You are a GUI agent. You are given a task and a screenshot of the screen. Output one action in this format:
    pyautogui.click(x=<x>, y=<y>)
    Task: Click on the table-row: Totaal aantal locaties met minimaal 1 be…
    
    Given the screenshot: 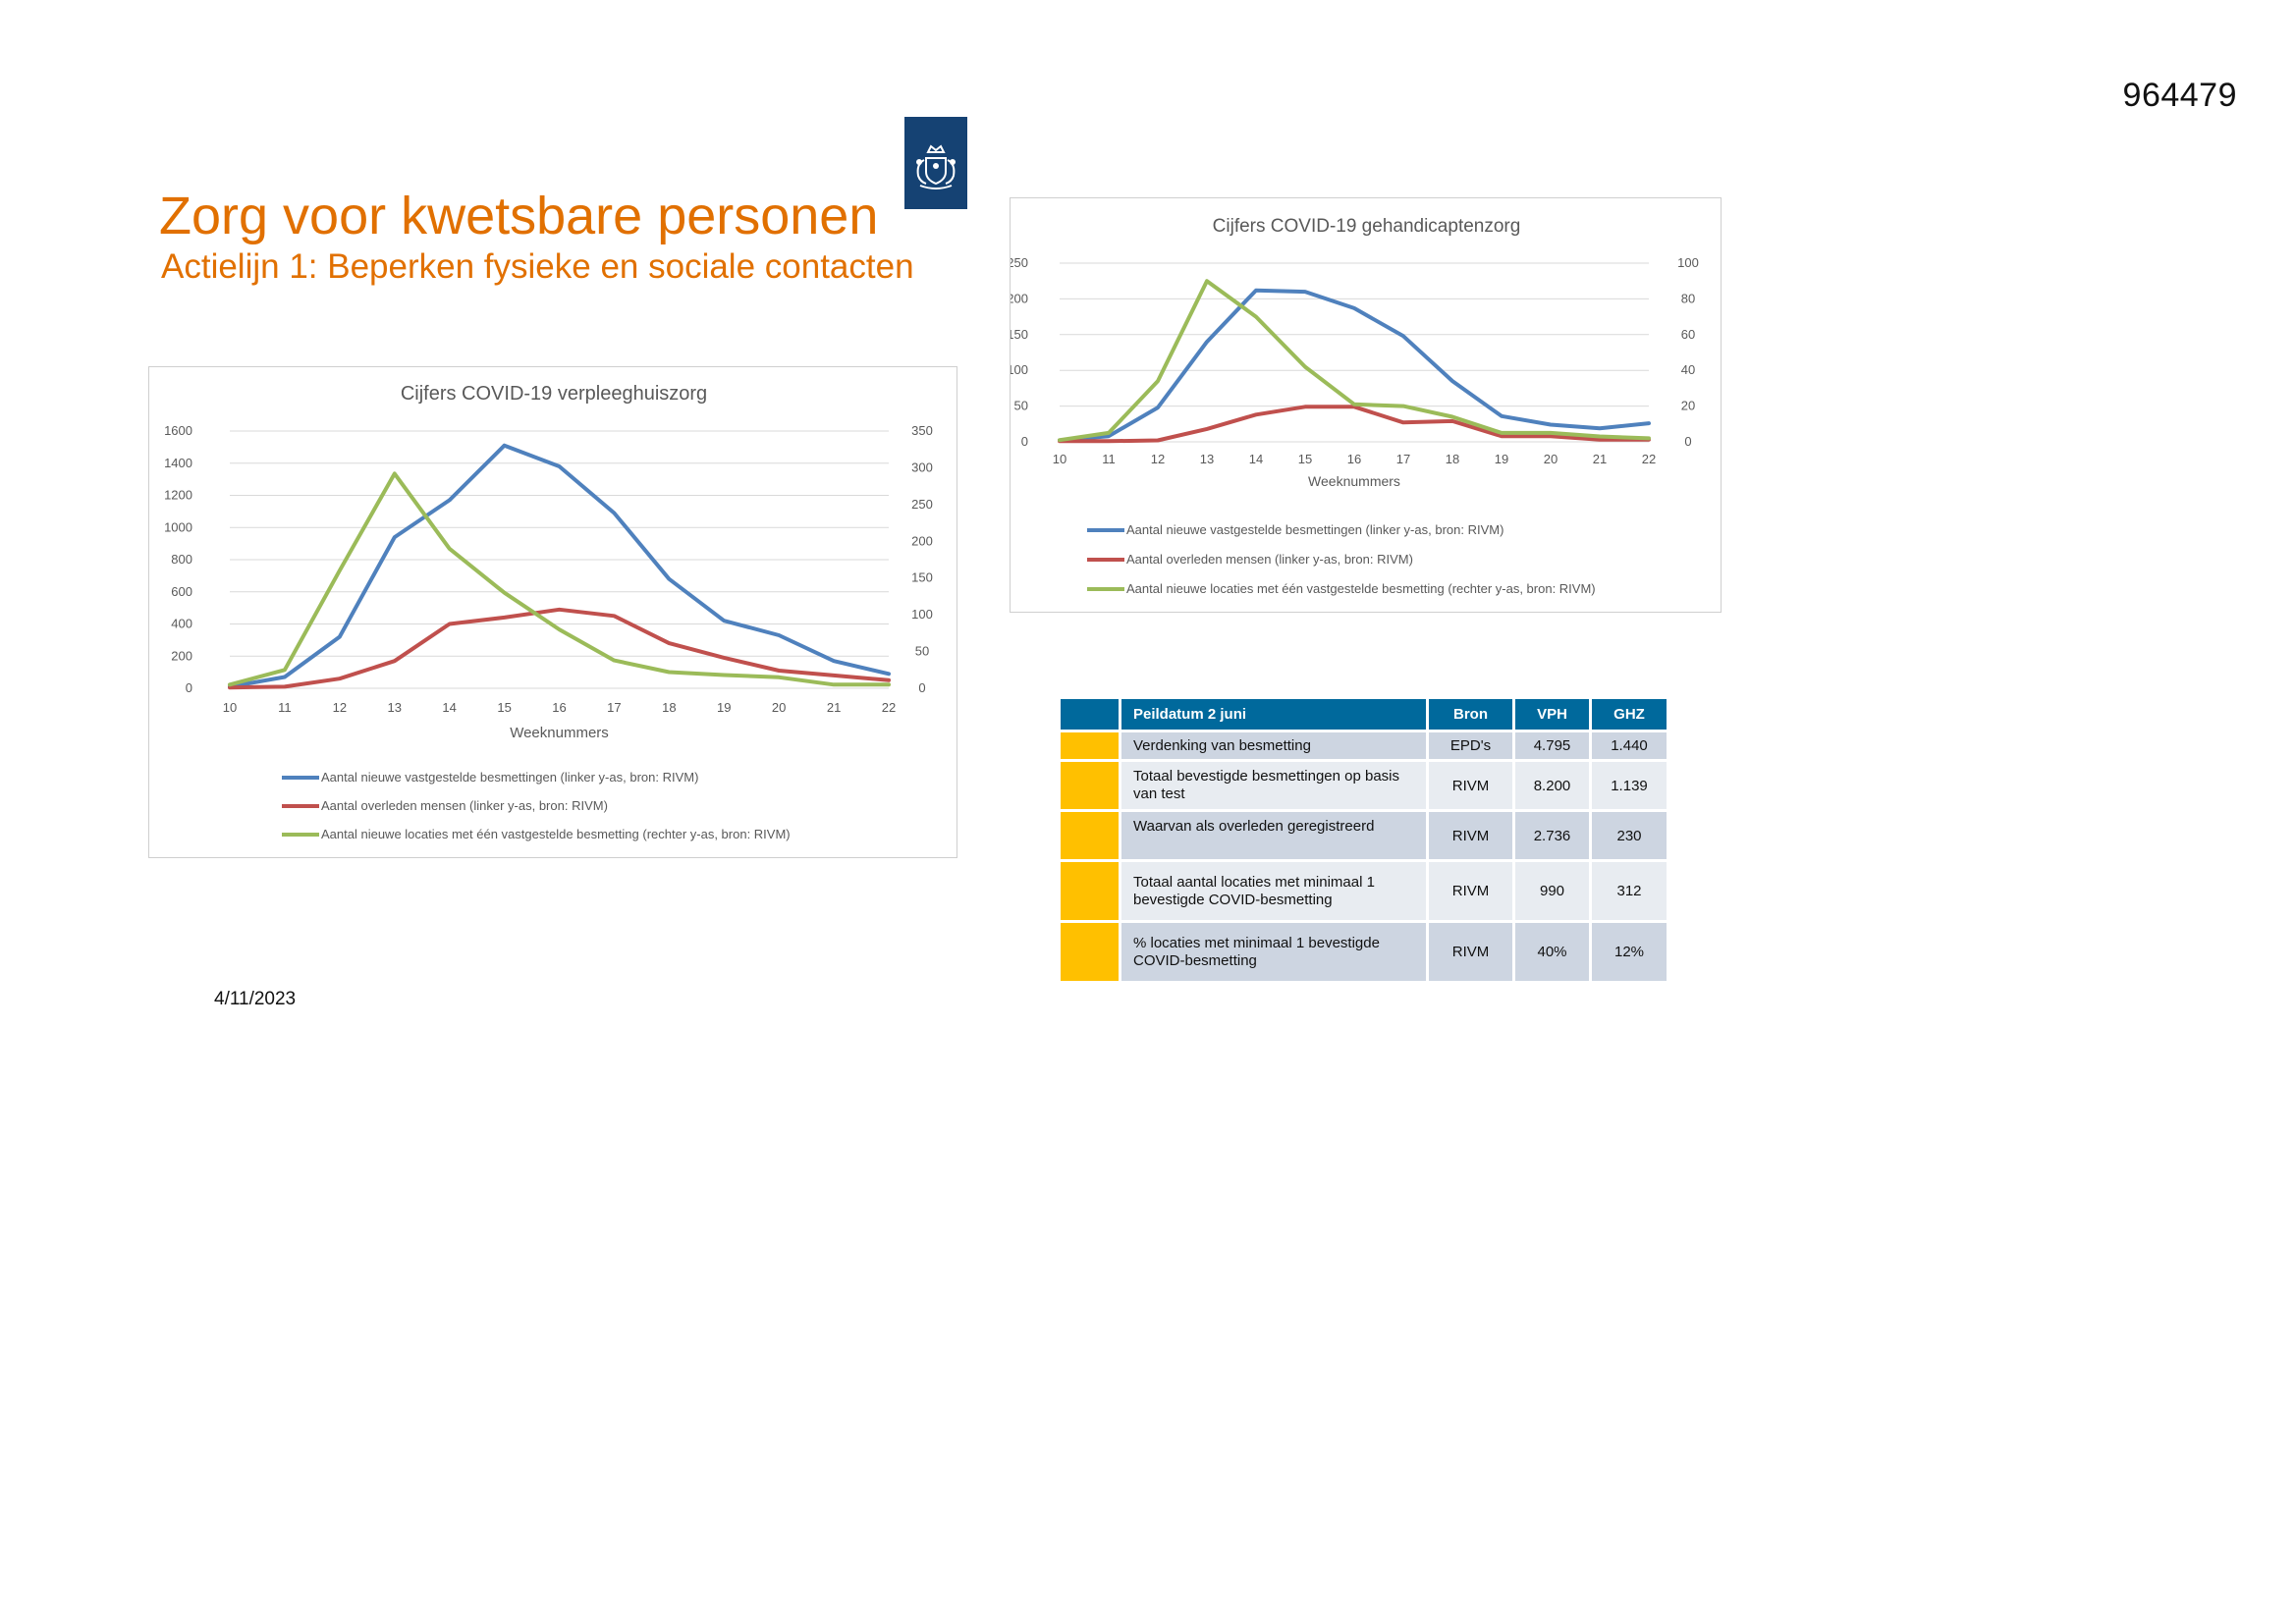 What is the action you would take?
    pyautogui.click(x=1365, y=892)
    